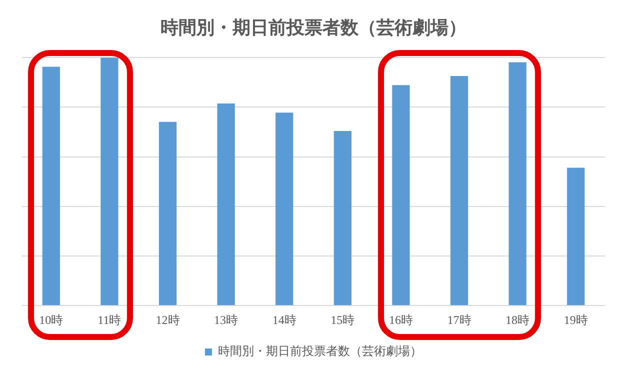 This screenshot has width=633, height=372. What do you see at coordinates (576, 319) in the screenshot?
I see `x-tick-label: 19時` at bounding box center [576, 319].